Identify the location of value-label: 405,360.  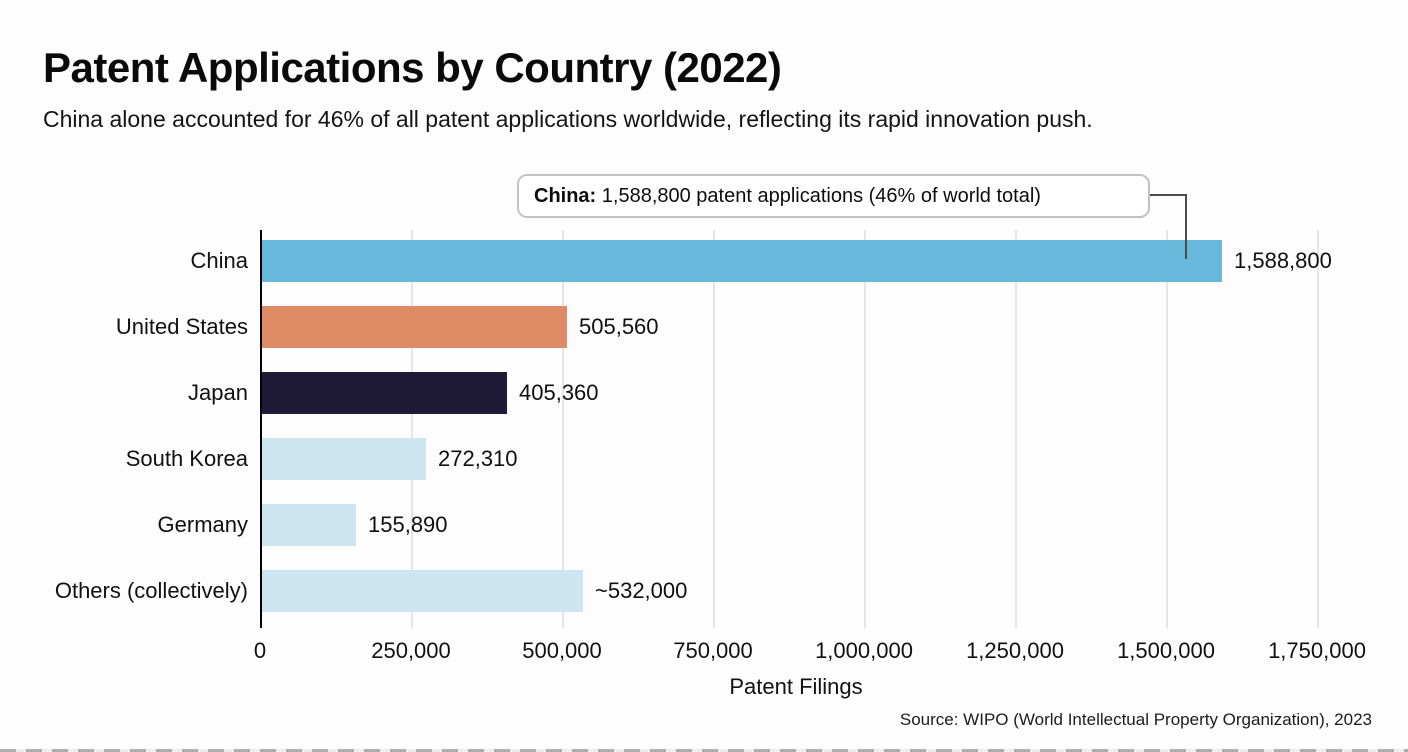
(559, 392).